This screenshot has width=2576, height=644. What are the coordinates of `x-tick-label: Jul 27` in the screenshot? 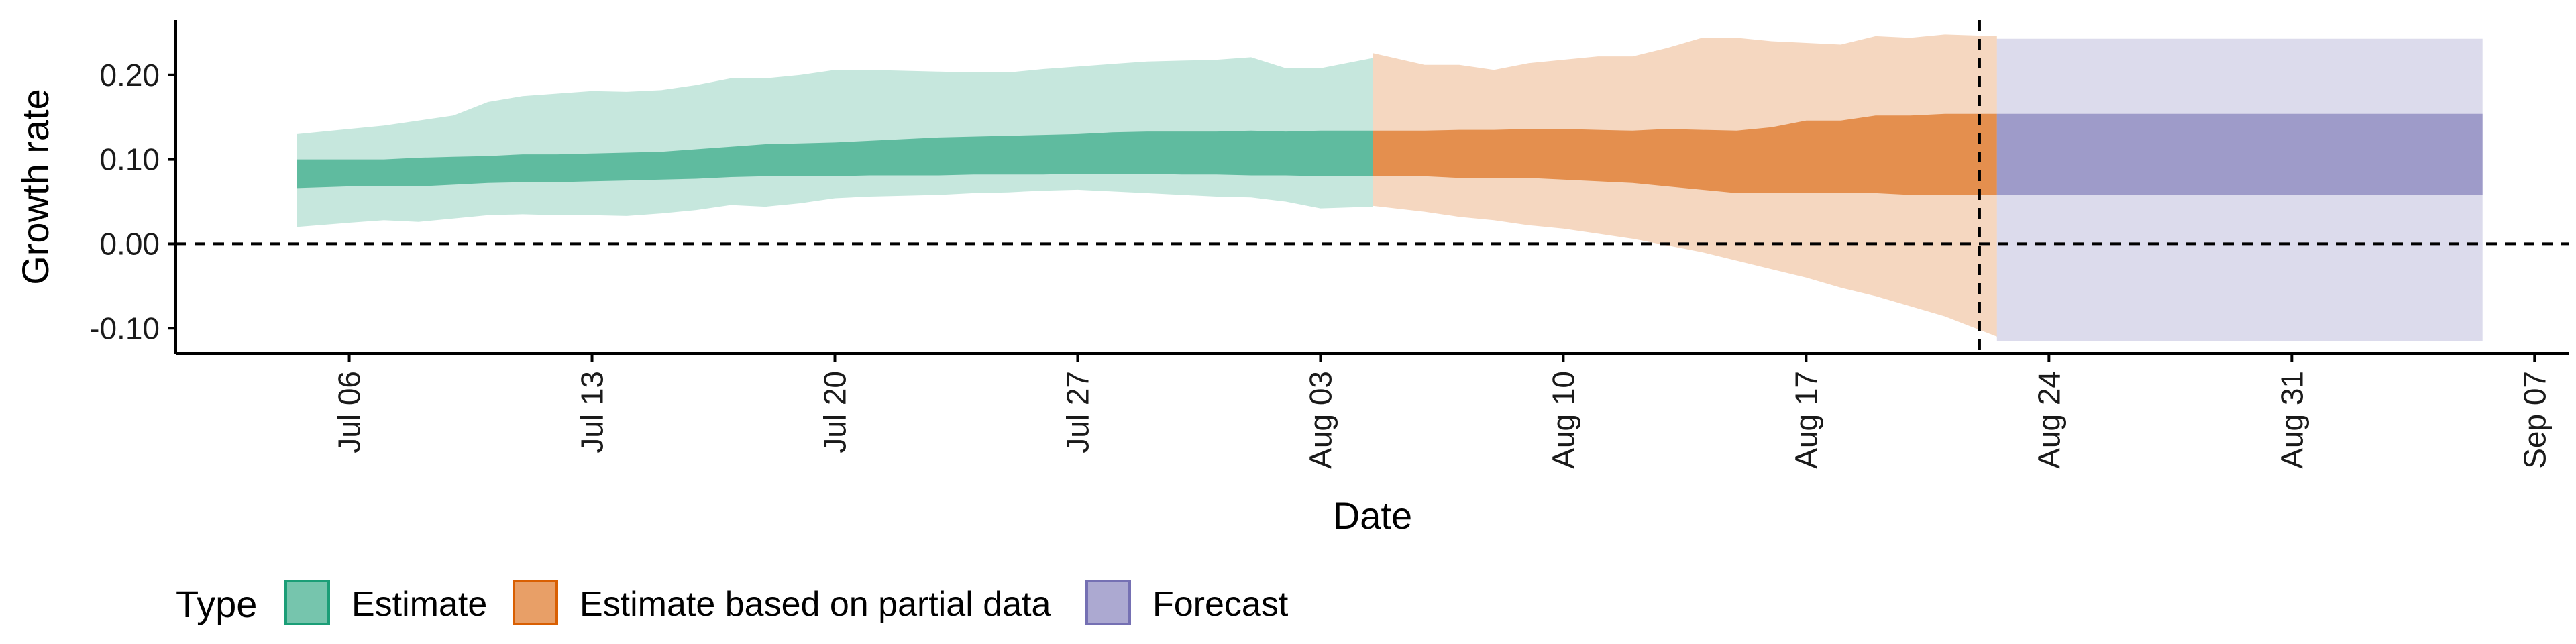 It's located at (1077, 412).